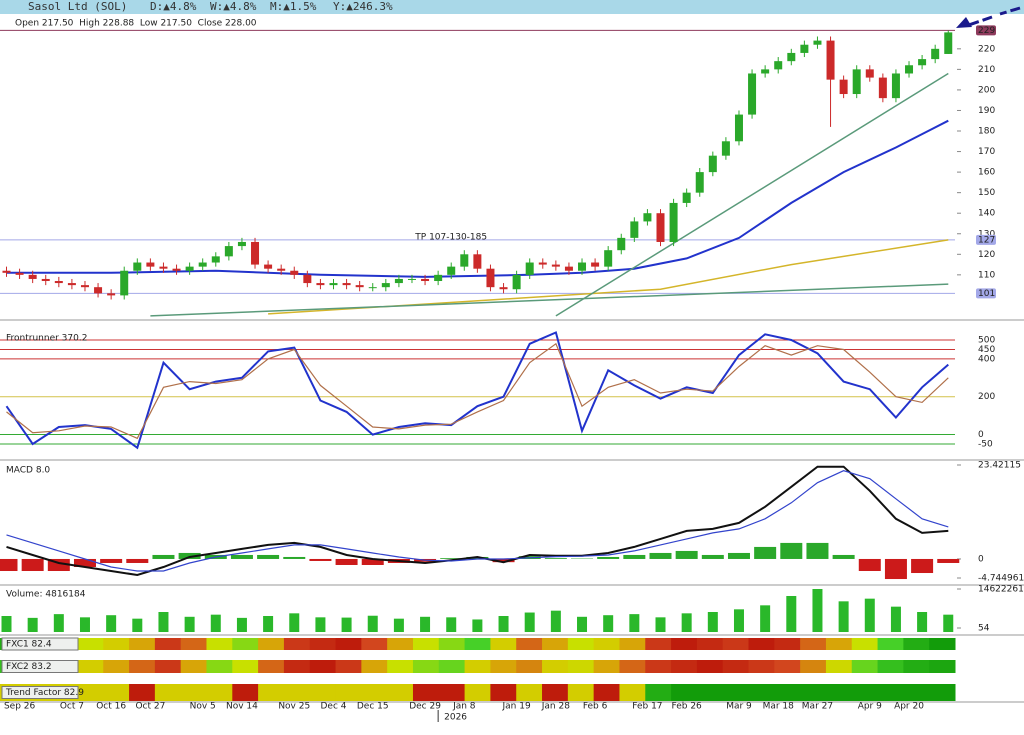 This screenshot has height=735, width=1024. Describe the element at coordinates (986, 49) in the screenshot. I see `y-tick-label: 220` at that location.